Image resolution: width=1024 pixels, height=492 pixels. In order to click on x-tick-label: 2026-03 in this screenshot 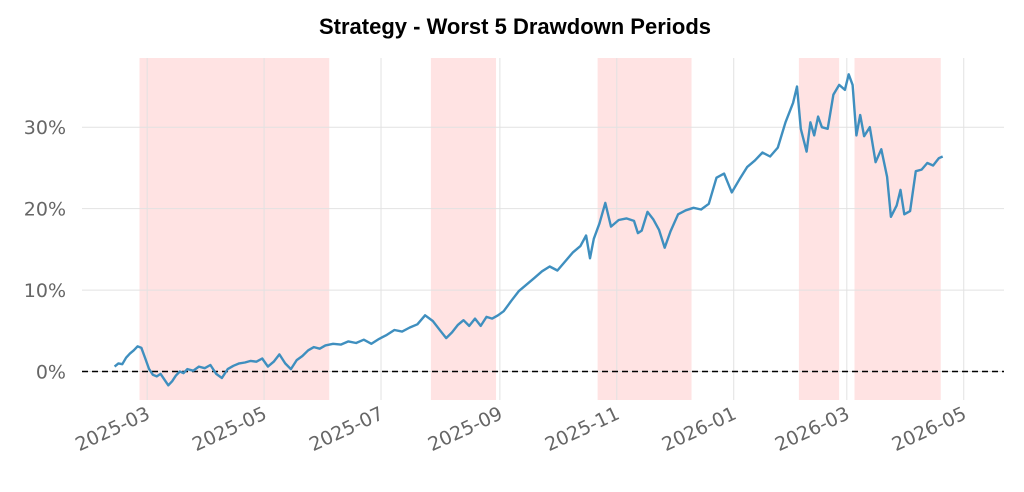, I will do `click(812, 429)`.